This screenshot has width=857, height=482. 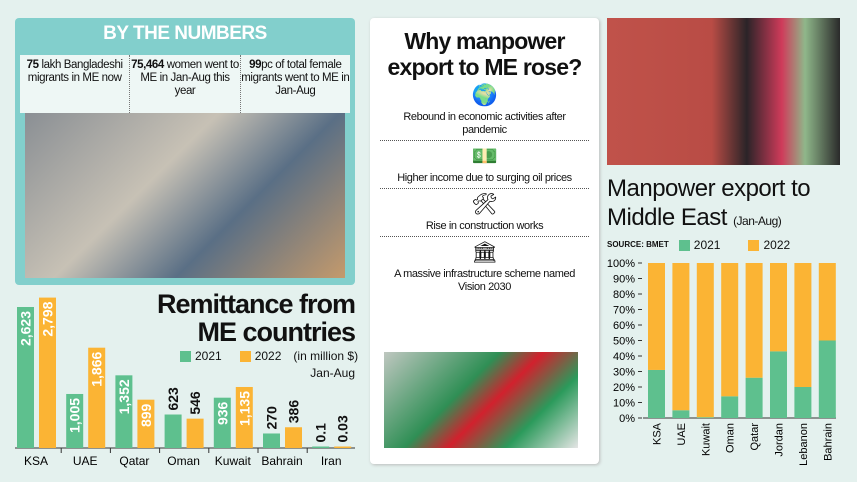 I want to click on legend-swatch-2022, so click(x=245, y=356).